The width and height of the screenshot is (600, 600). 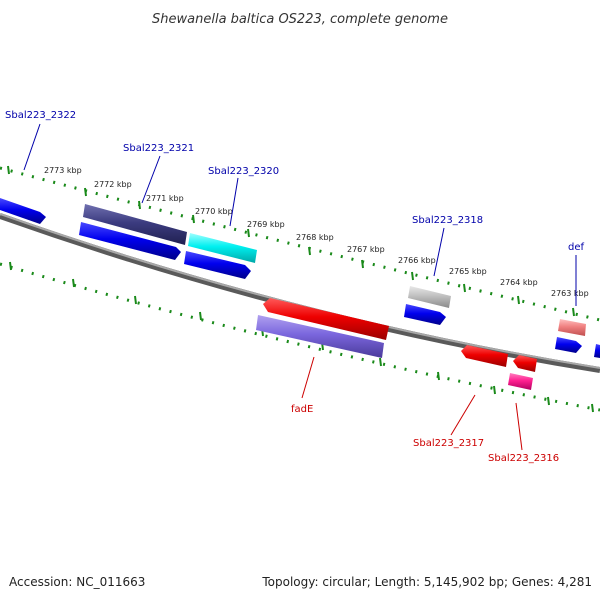 I want to click on gene-label-fade: fadE, so click(x=302, y=409).